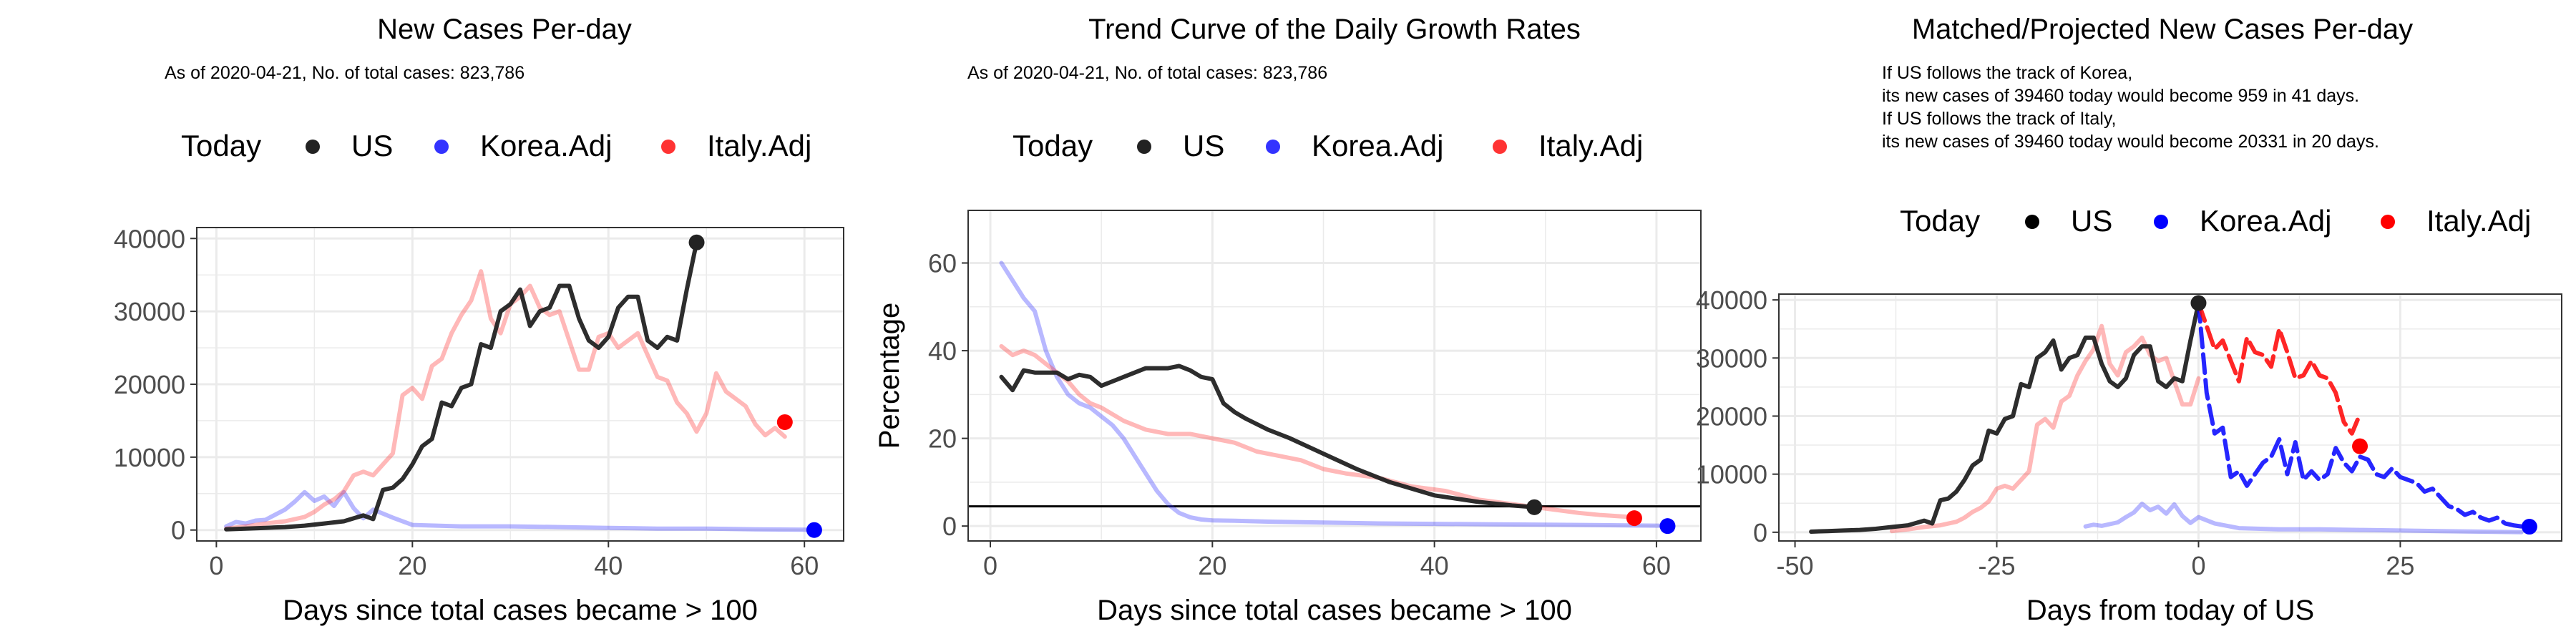 Image resolution: width=2576 pixels, height=644 pixels. Describe the element at coordinates (889, 376) in the screenshot. I see `panel2-ylabel: Percentage` at that location.